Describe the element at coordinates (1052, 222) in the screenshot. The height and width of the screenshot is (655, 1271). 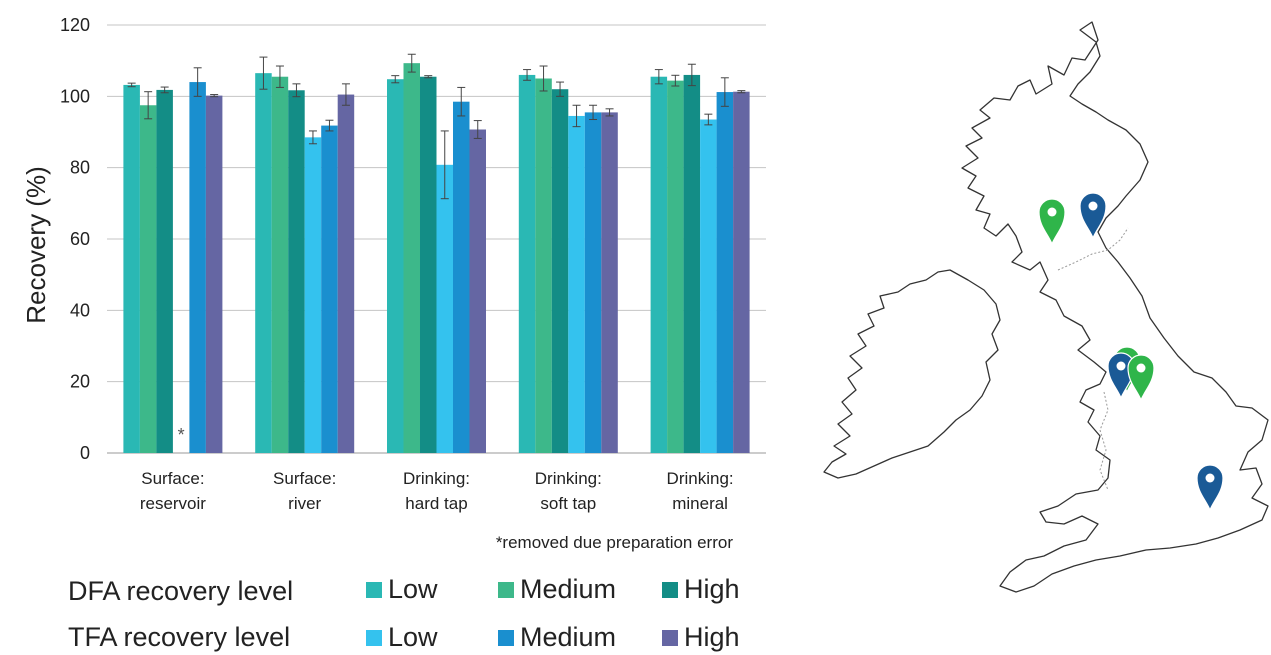
I see `green-marker-scotland-west` at that location.